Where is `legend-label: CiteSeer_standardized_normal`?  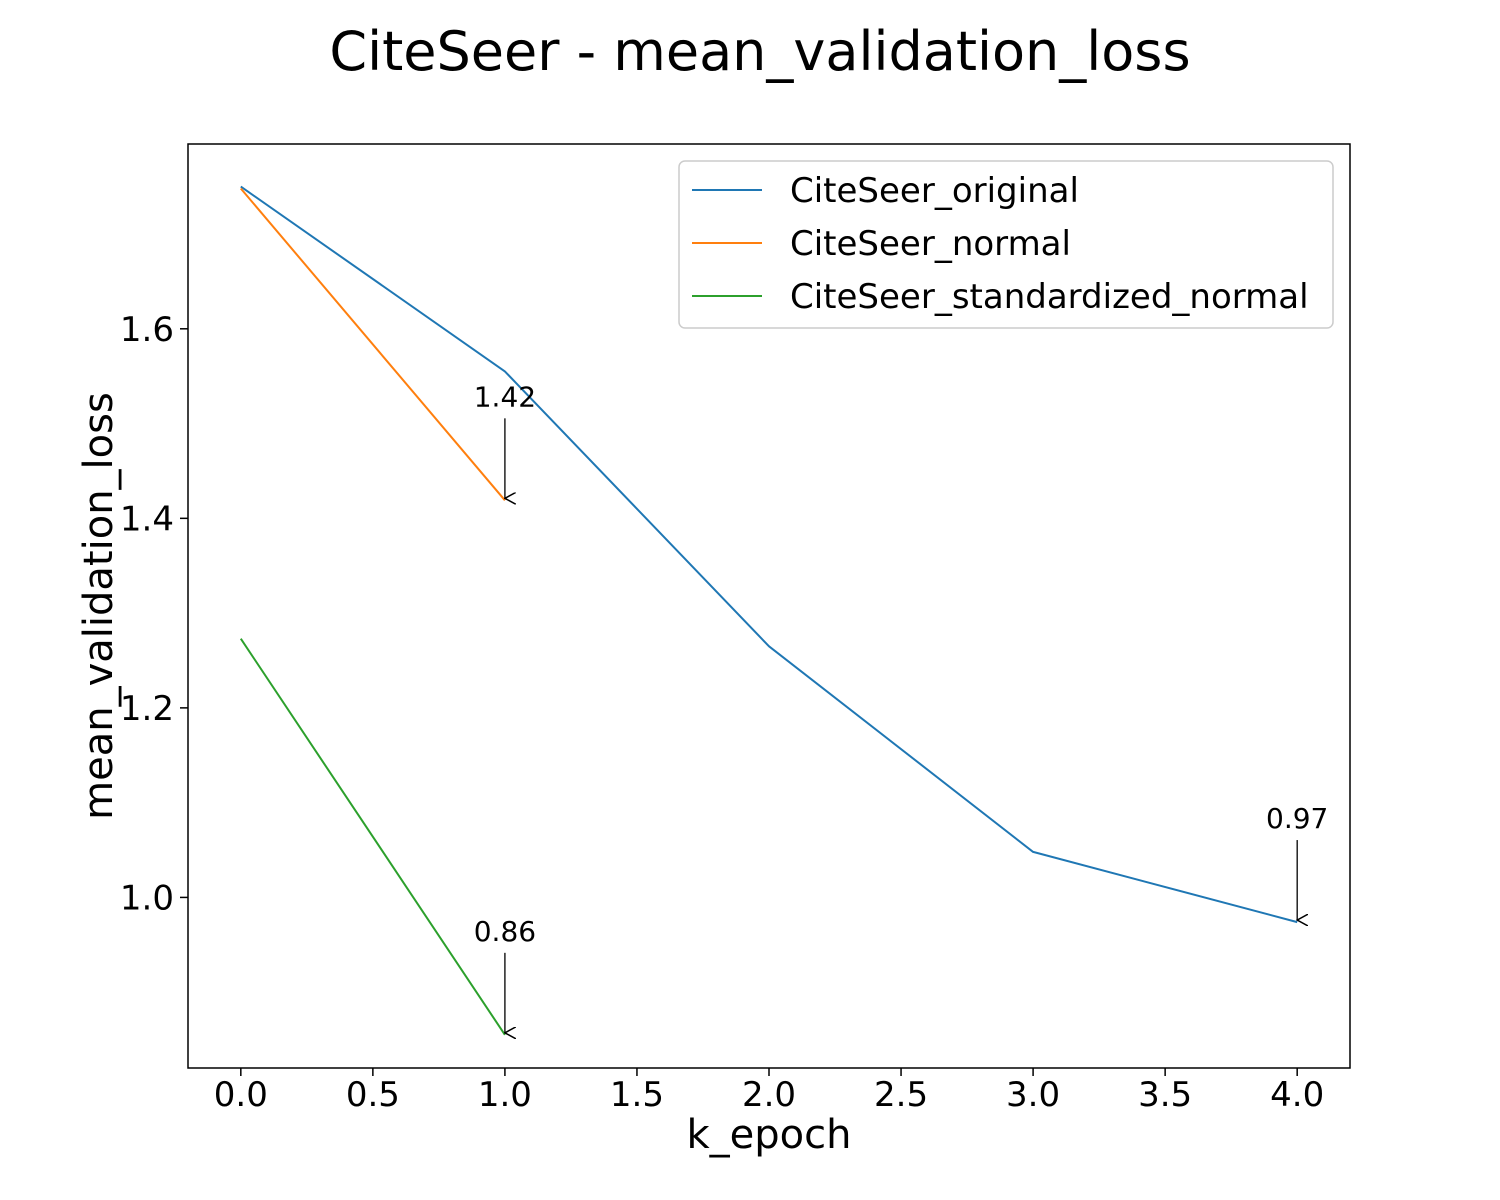 legend-label: CiteSeer_standardized_normal is located at coordinates (1049, 297).